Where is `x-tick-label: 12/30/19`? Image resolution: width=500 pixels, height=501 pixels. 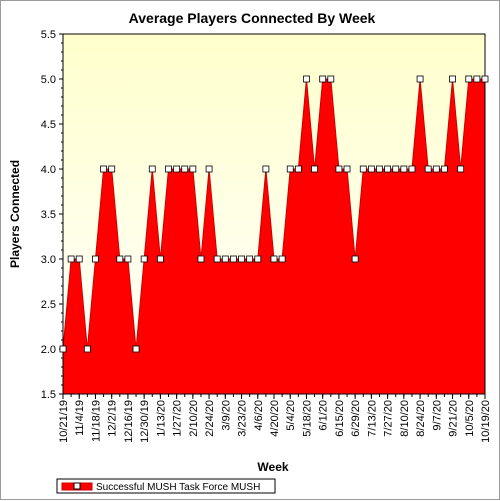 x-tick-label: 12/30/19 is located at coordinates (145, 421).